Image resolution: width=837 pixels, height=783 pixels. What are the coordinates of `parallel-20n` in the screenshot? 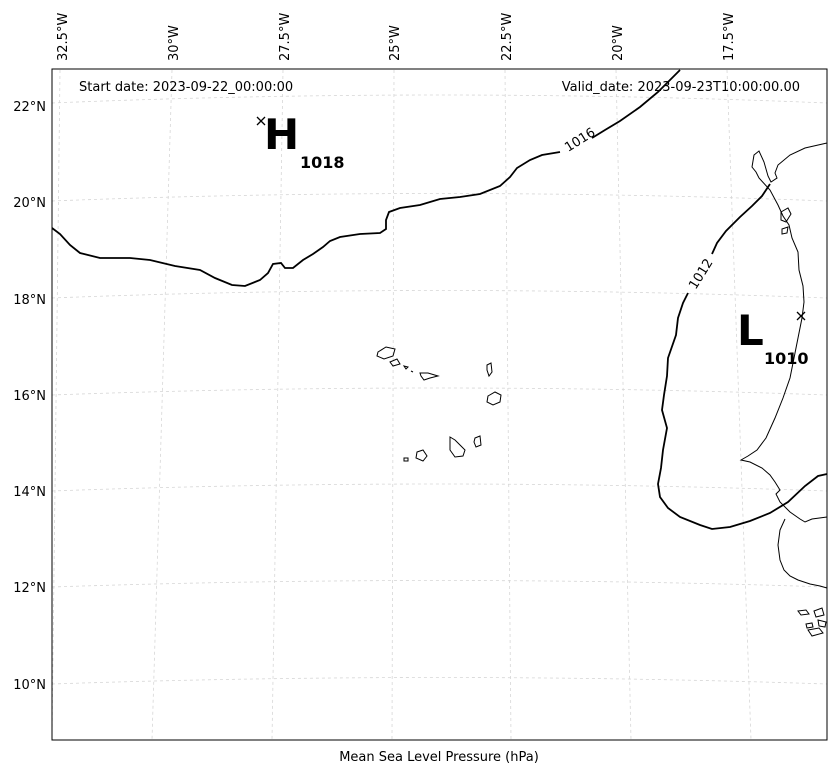 It's located at (439, 197).